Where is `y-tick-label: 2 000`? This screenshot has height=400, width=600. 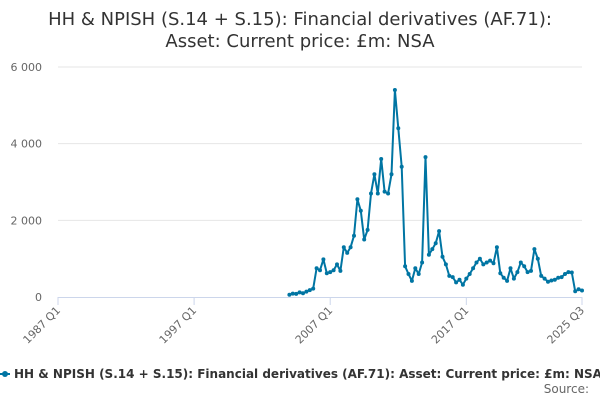 y-tick-label: 2 000 is located at coordinates (27, 220).